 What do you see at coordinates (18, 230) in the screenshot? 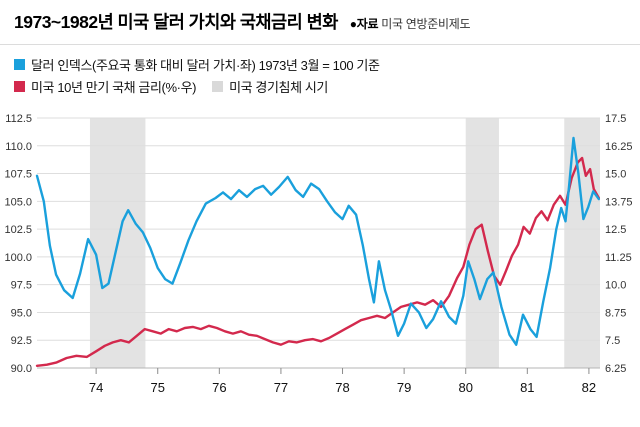
I see `left-axis-label: 102.5` at bounding box center [18, 230].